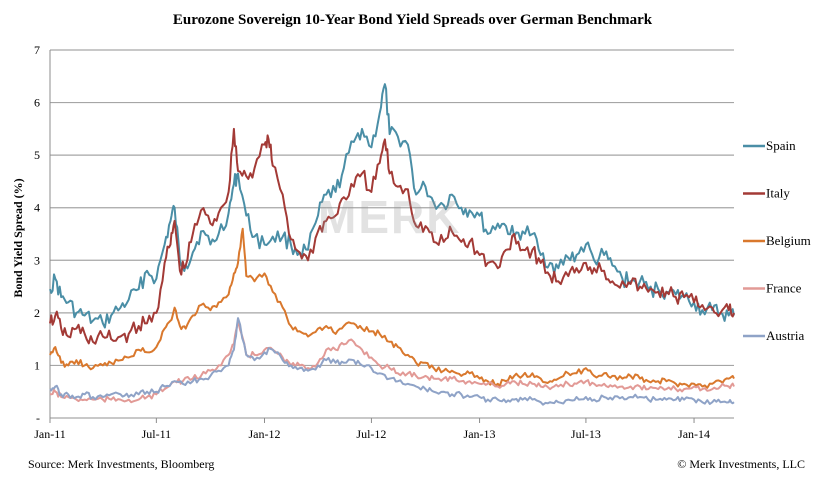 The height and width of the screenshot is (483, 825). I want to click on x-tick-label-Jan-13: Jan-13, so click(480, 434).